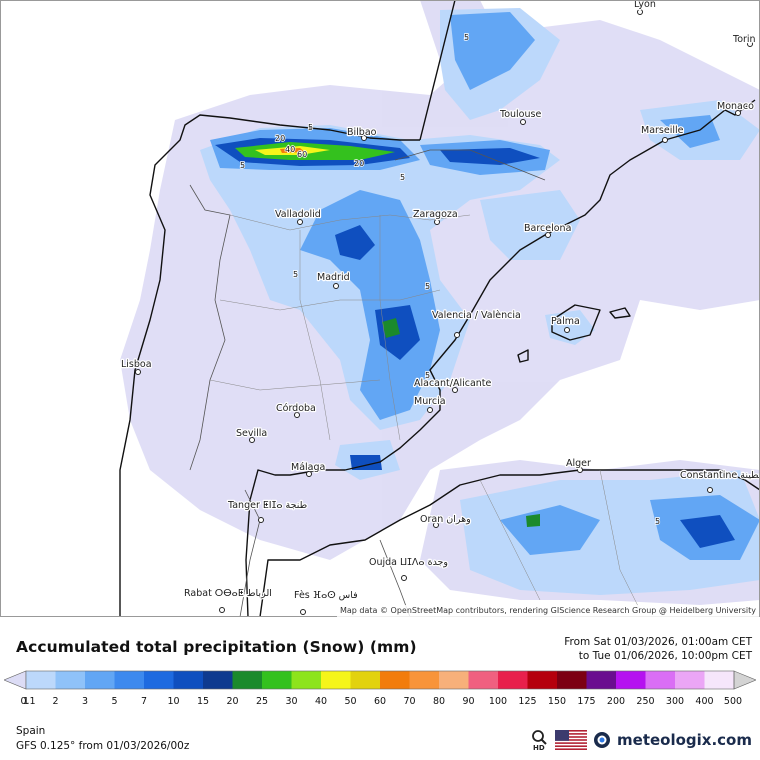 Image resolution: width=760 pixels, height=760 pixels. I want to click on city-tanger: Tanger ⵟⵏⵊⴰ طنجة, so click(267, 511).